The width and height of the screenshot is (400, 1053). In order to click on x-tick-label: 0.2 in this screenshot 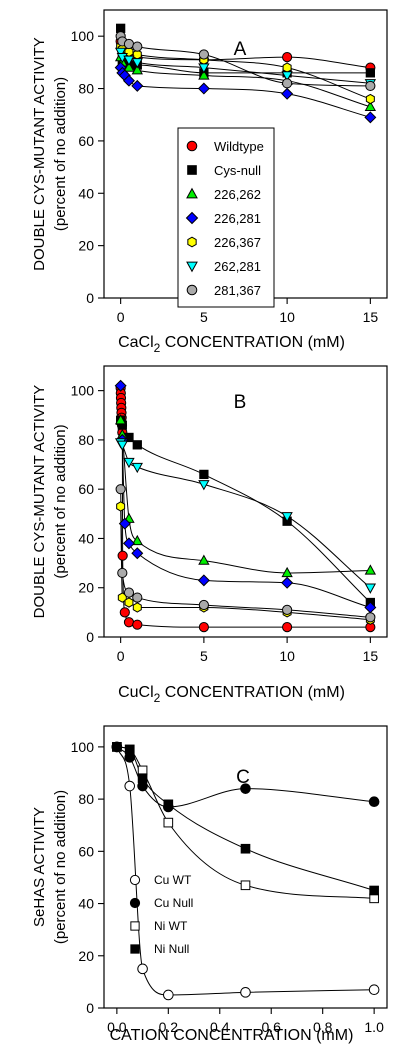, I will do `click(169, 1027)`.